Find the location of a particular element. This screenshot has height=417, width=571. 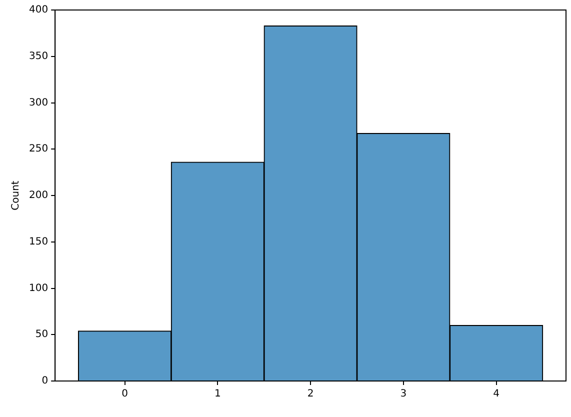

y-tick-label: 200 is located at coordinates (38, 196).